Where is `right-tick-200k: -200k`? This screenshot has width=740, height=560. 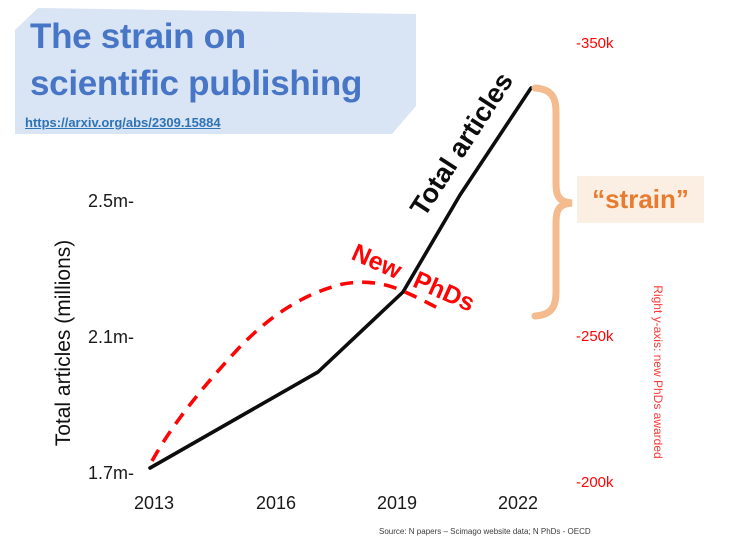
right-tick-200k: -200k is located at coordinates (595, 482).